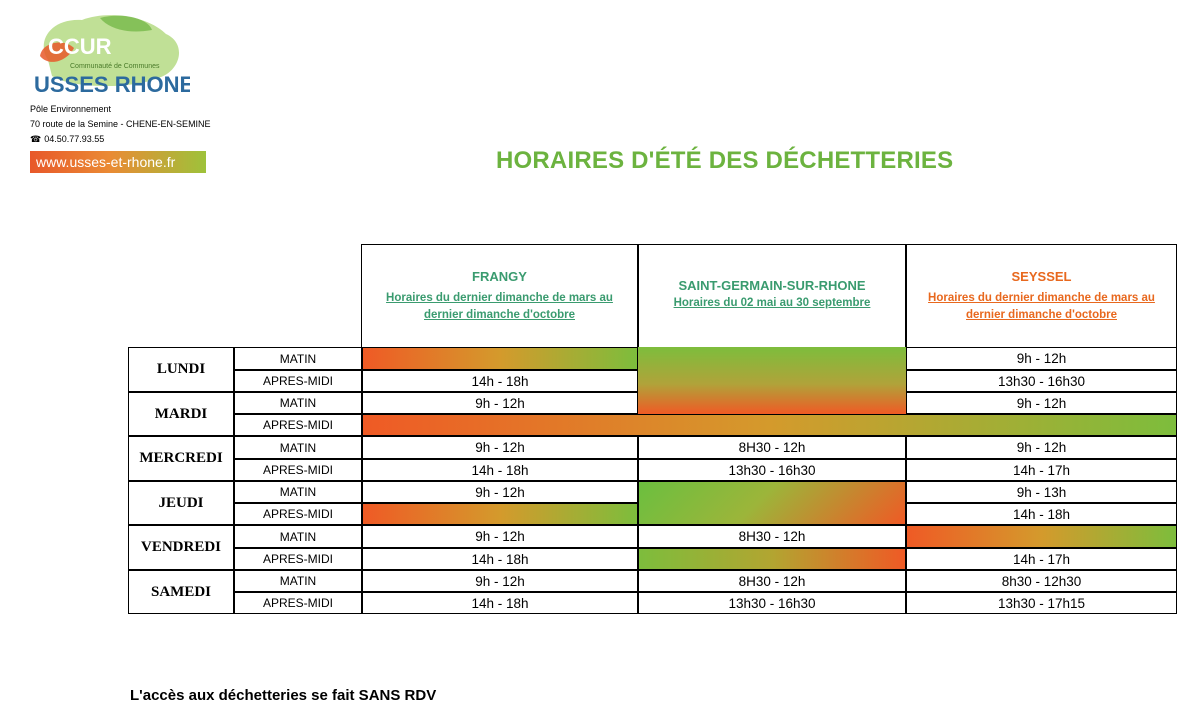 This screenshot has height=718, width=1200. Describe the element at coordinates (1041, 581) in the screenshot. I see `schedule-cell: 8h30 - 12h30` at that location.